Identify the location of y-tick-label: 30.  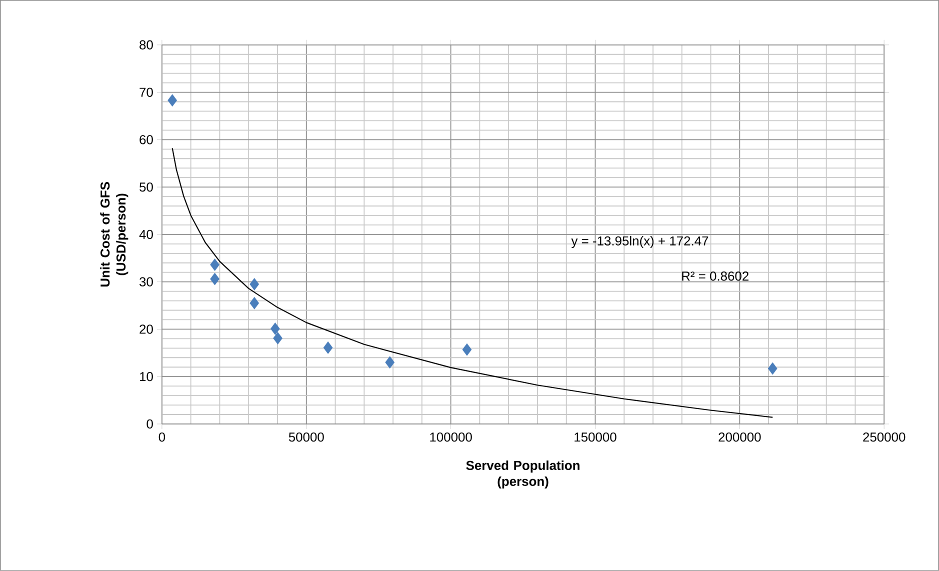
(146, 281).